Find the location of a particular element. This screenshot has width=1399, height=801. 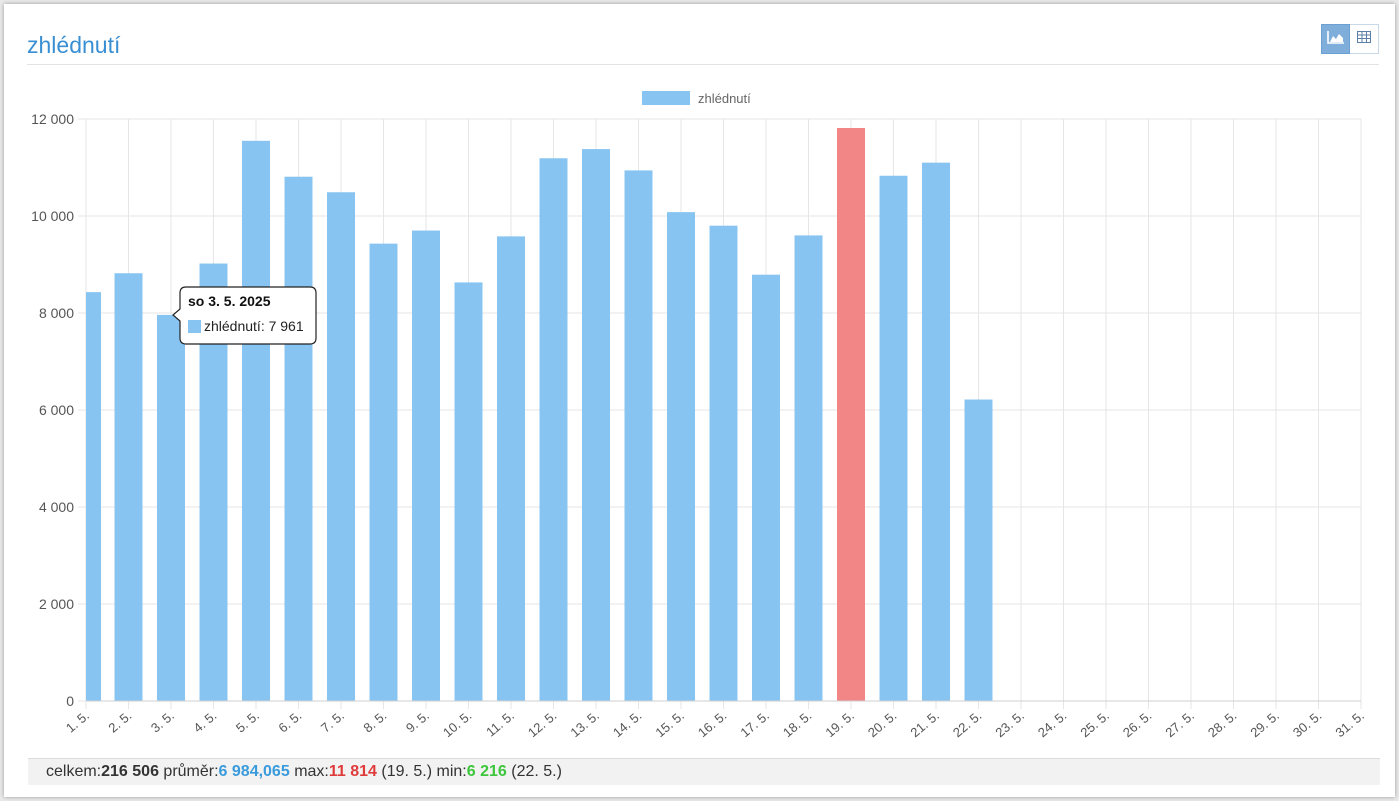

chart-view-button is located at coordinates (1335, 39).